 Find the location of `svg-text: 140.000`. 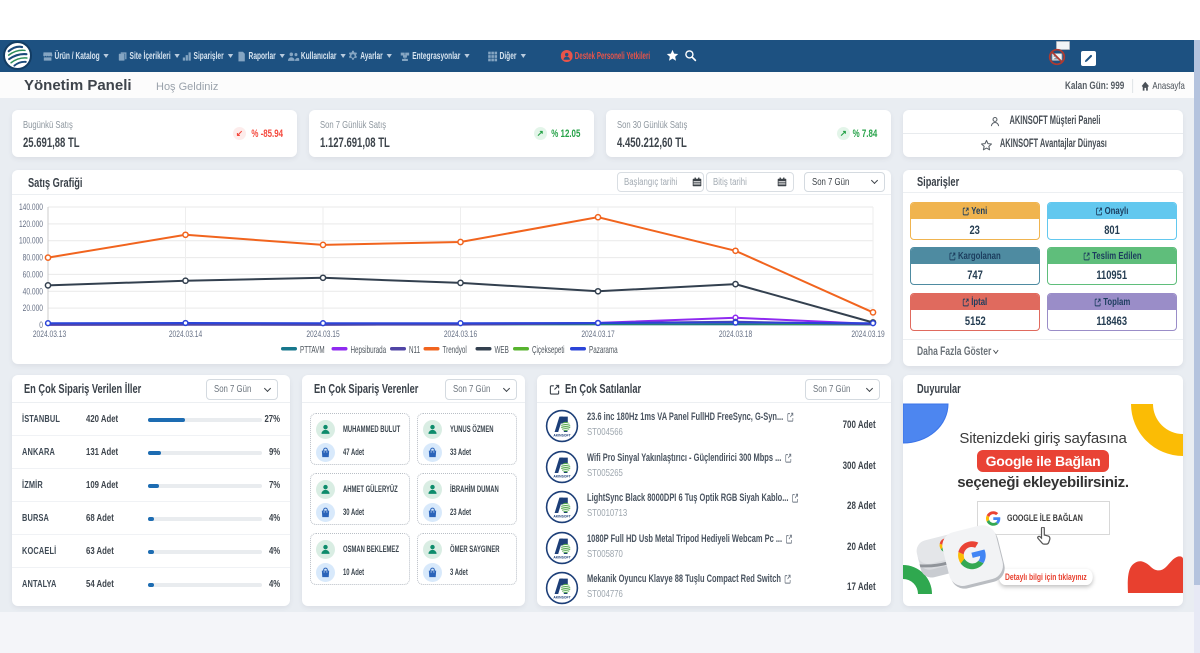

svg-text: 140.000 is located at coordinates (31, 207).